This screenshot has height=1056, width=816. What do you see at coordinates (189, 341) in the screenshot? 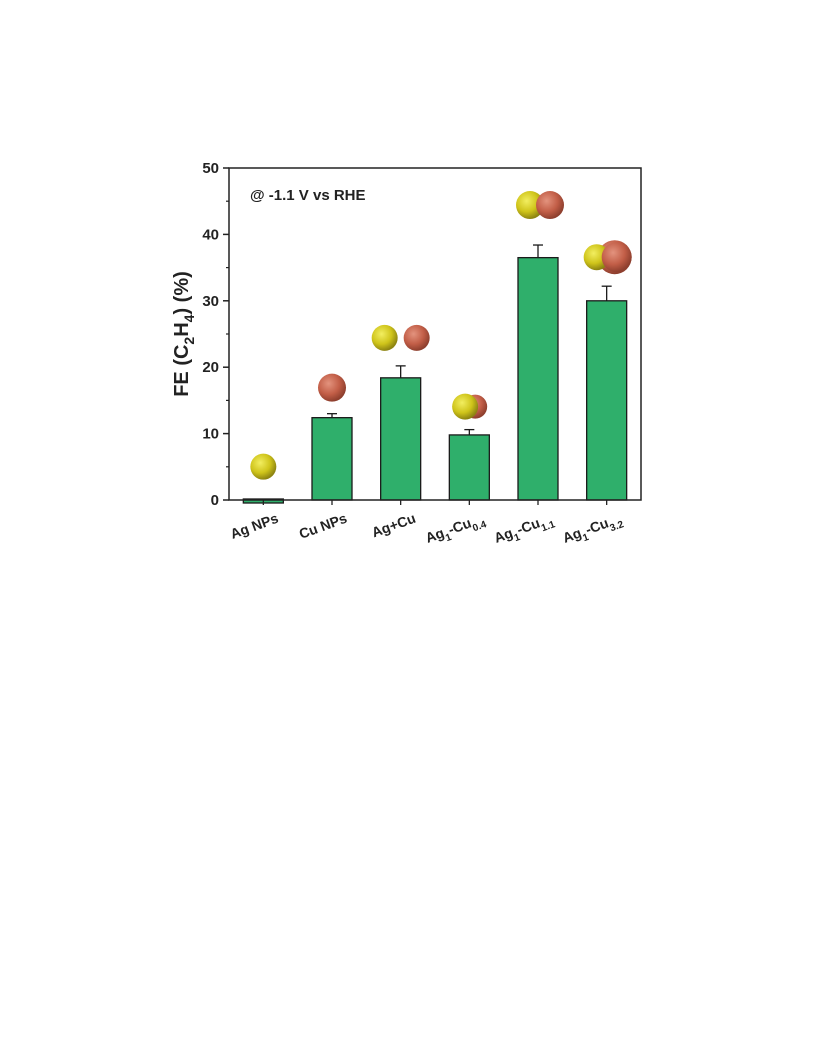
I see `y-axis-title-sub1: 2` at bounding box center [189, 341].